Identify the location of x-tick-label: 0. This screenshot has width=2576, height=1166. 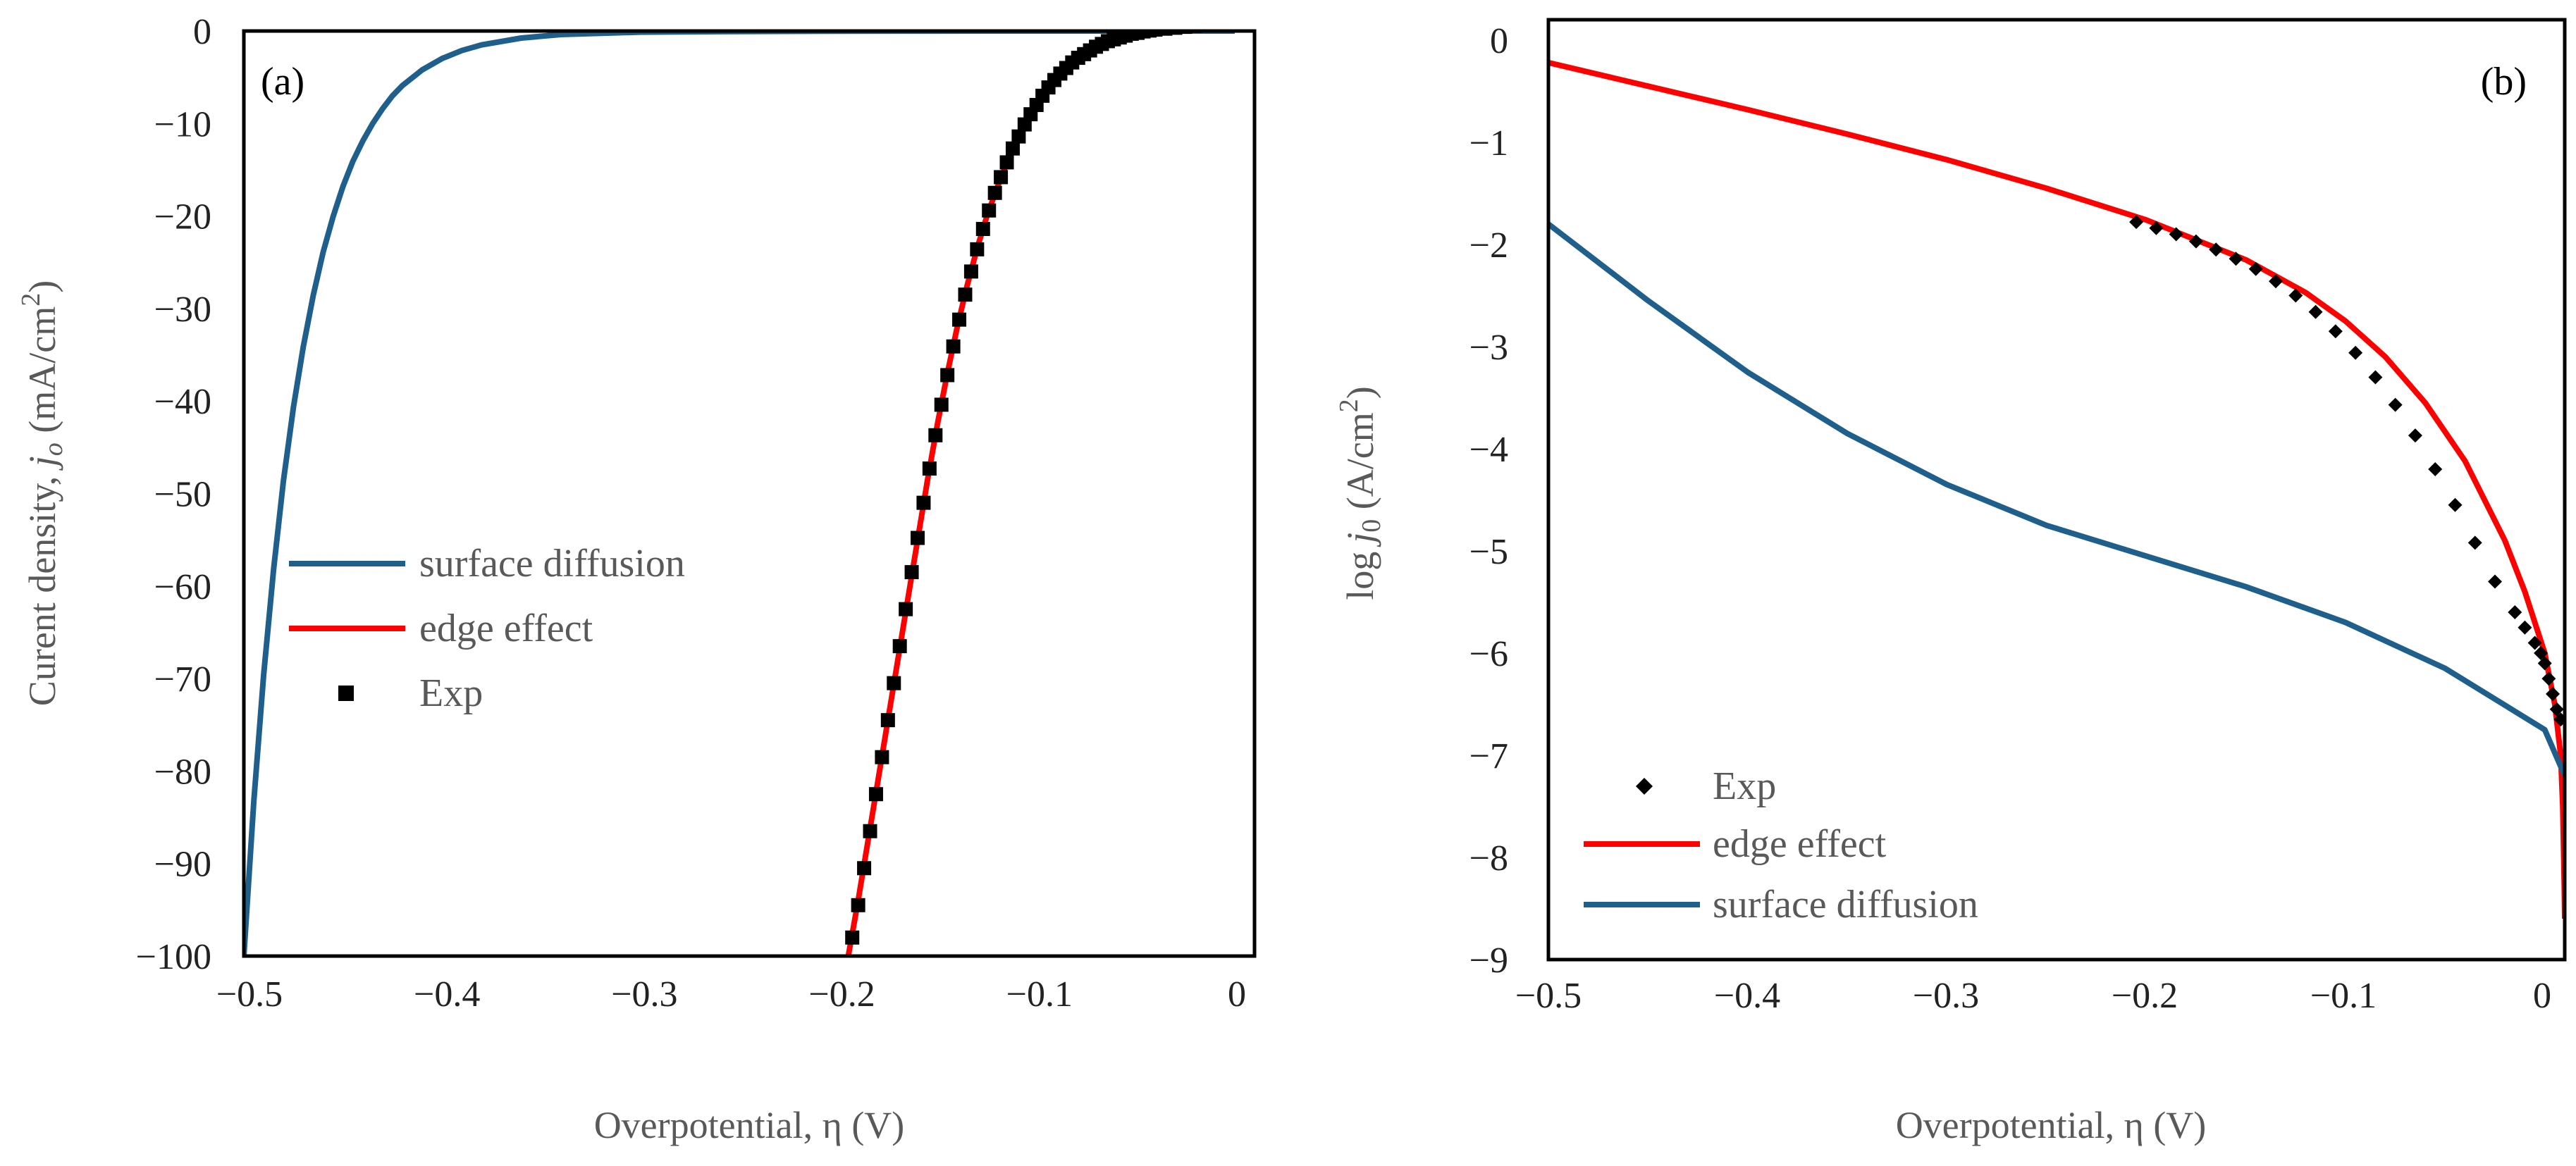
(1237, 994).